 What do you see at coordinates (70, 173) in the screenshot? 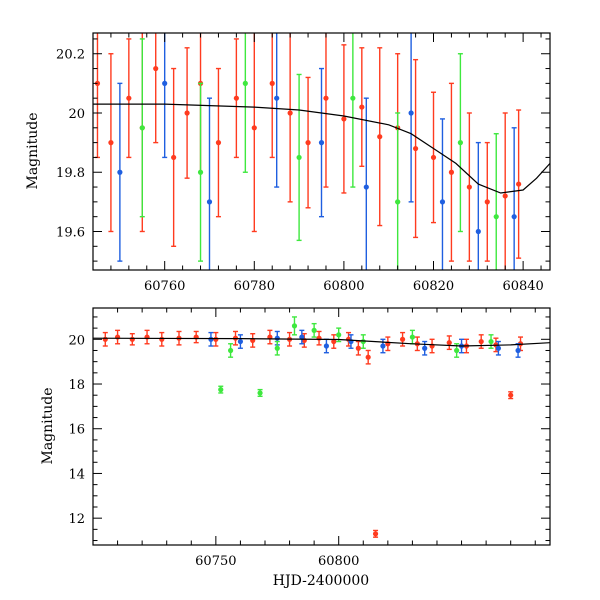
I see `top-y-tick-label: 19.8` at bounding box center [70, 173].